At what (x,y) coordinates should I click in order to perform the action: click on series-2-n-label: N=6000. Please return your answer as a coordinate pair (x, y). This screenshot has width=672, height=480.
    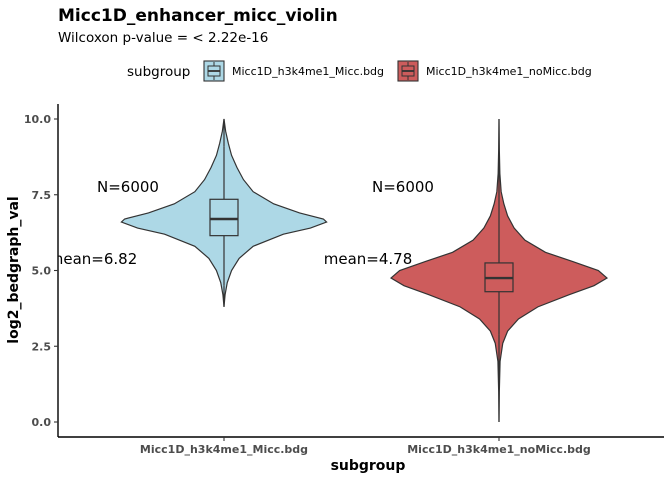
    Looking at the image, I should click on (403, 187).